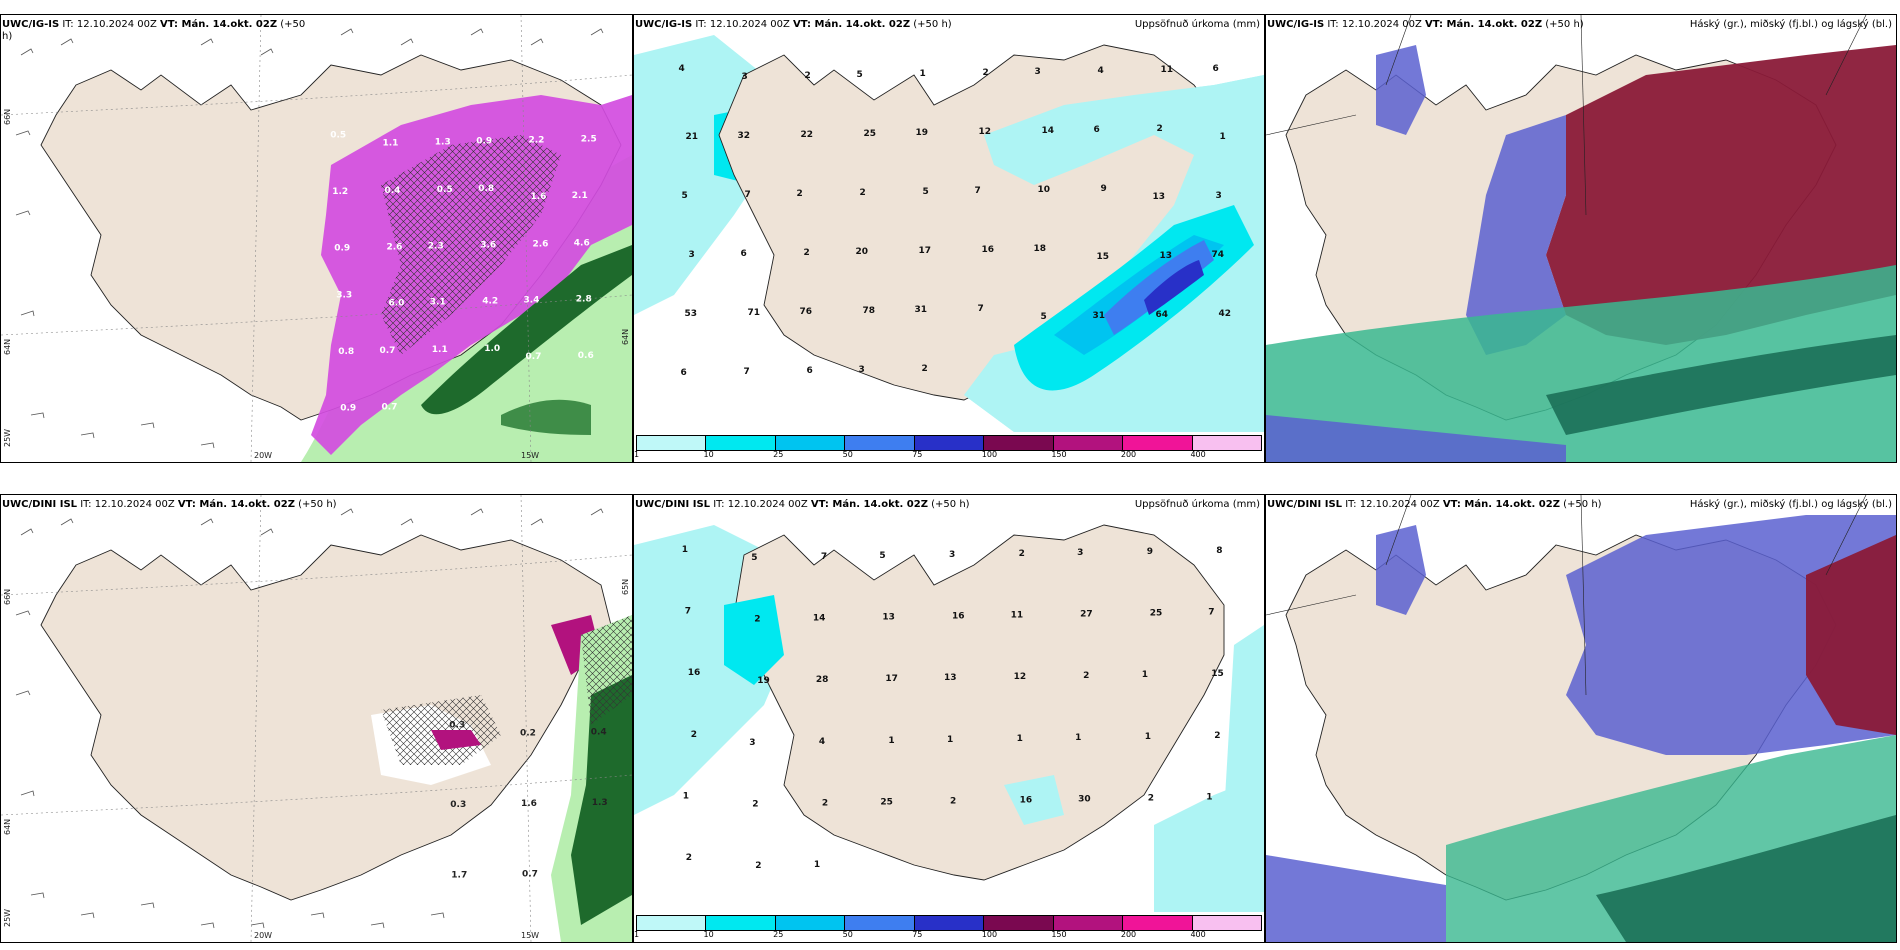  What do you see at coordinates (806, 312) in the screenshot?
I see `precip-value: 76` at bounding box center [806, 312].